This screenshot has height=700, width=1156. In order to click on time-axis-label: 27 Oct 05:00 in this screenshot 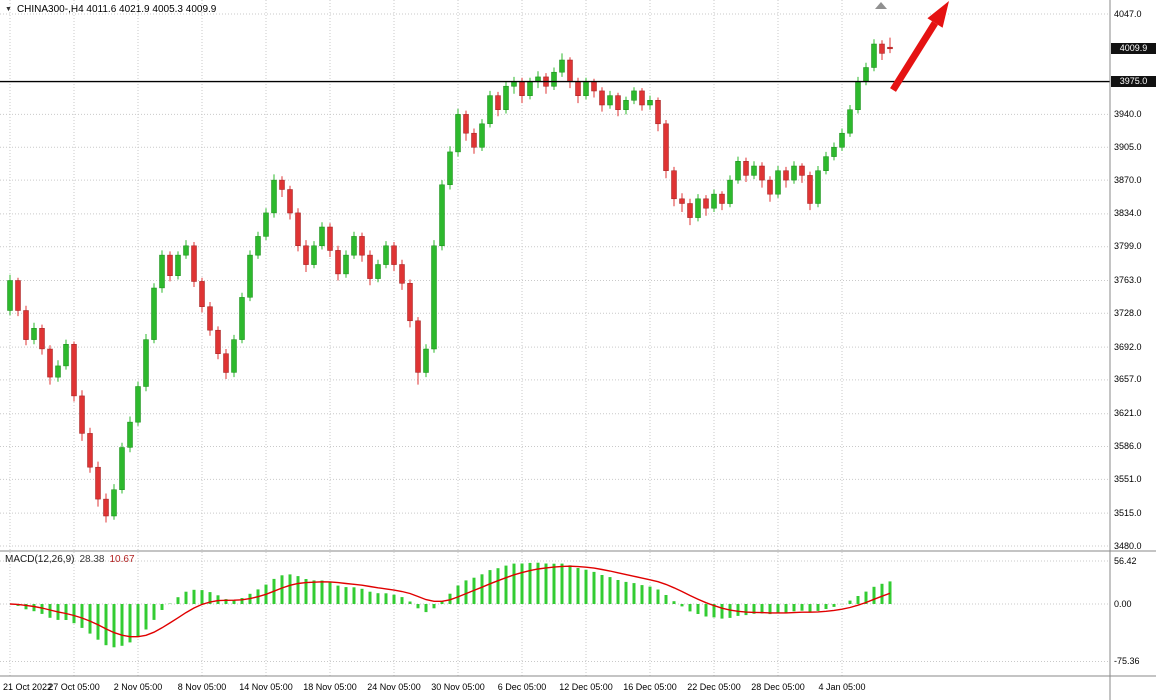, I will do `click(74, 687)`.